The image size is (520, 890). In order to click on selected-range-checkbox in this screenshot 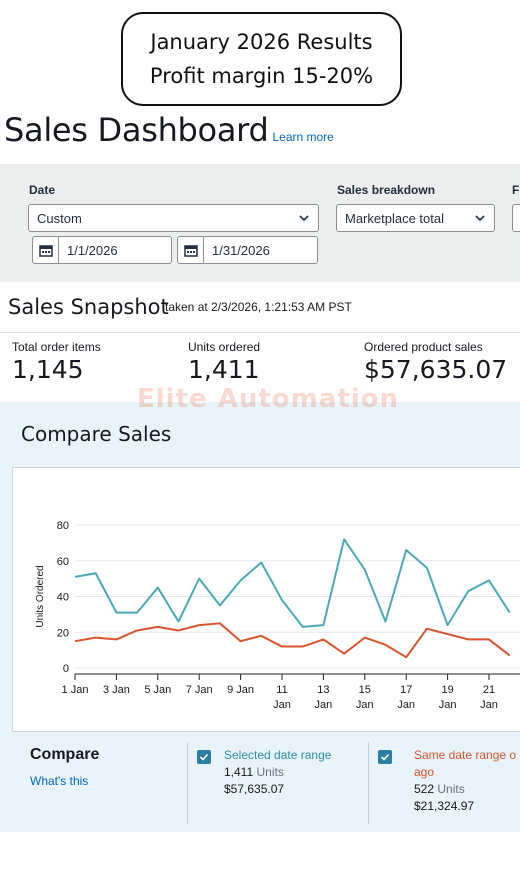, I will do `click(204, 757)`.